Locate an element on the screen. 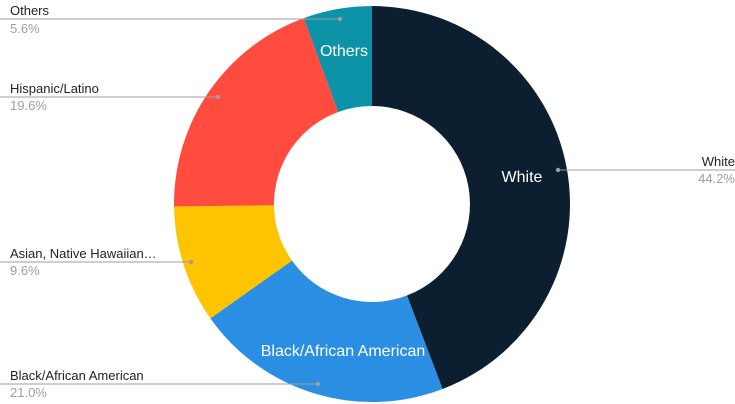  slice-others is located at coordinates (337, 59).